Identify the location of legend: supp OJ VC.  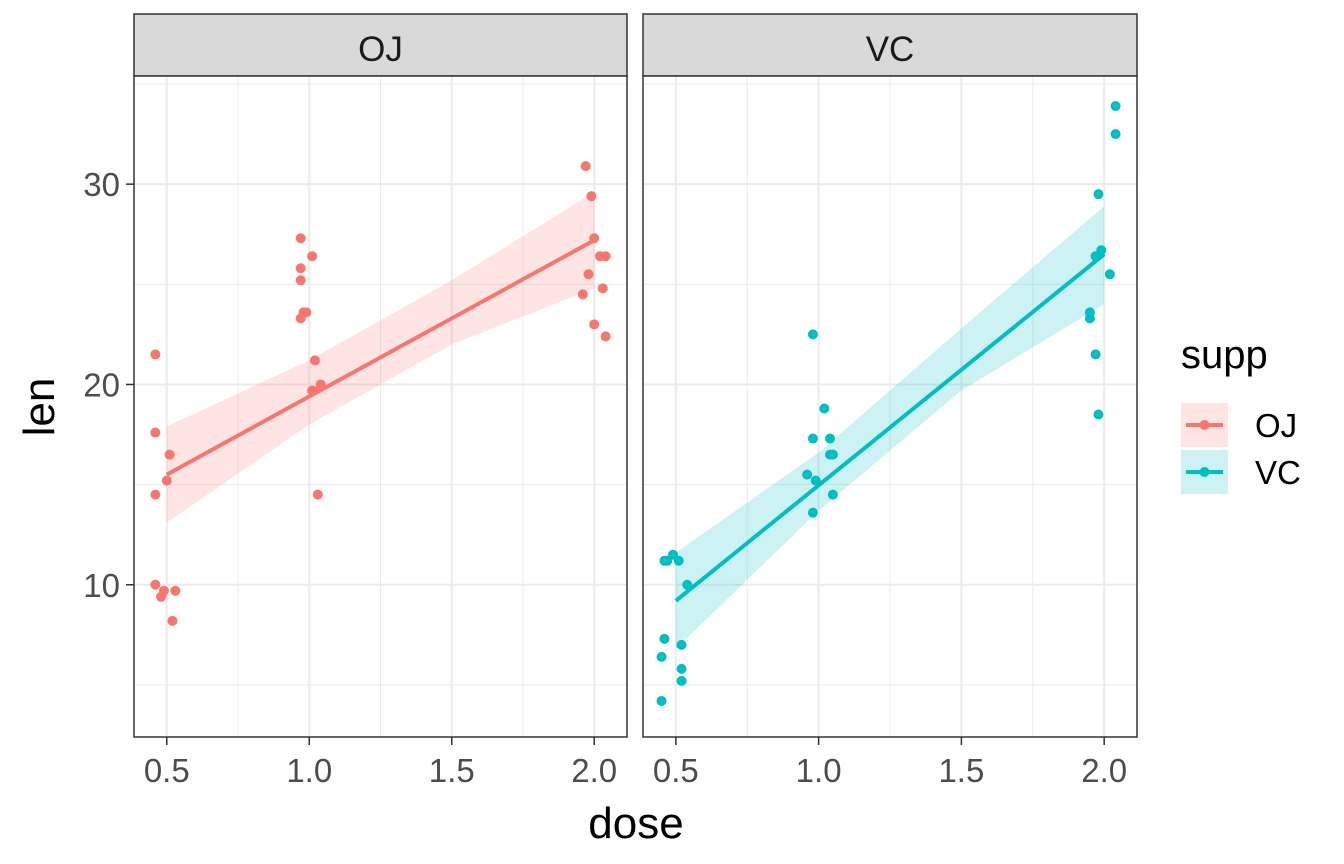
(1241, 413).